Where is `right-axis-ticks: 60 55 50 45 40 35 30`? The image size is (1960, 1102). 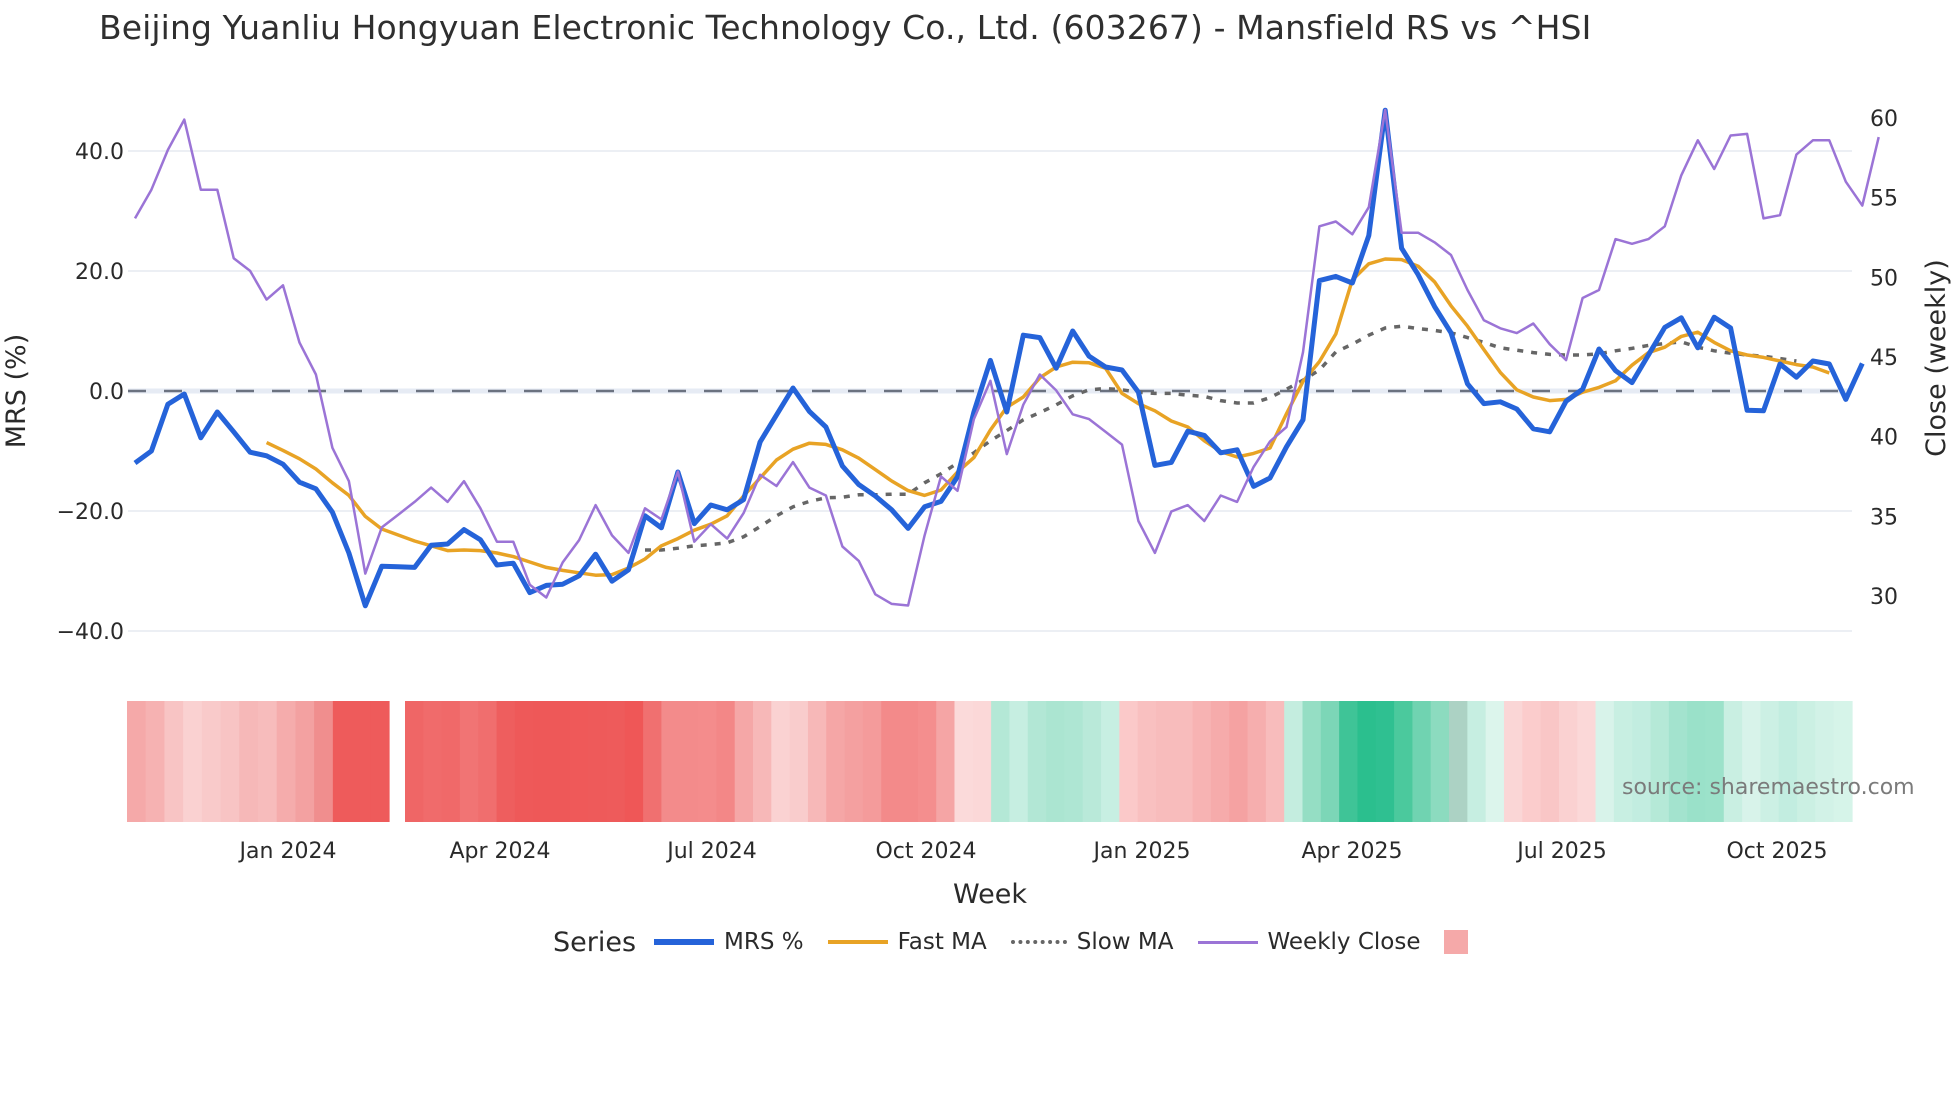
right-axis-ticks: 60 55 50 45 40 35 30 is located at coordinates (1884, 358).